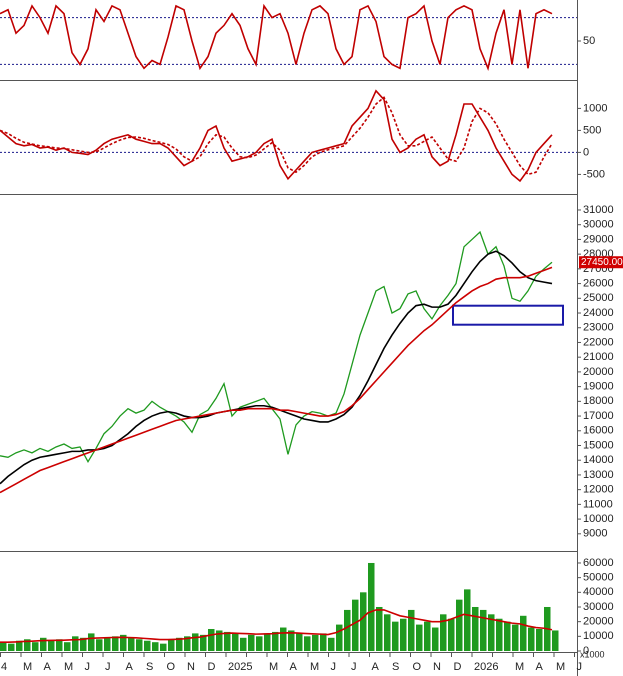 This screenshot has height=676, width=623. Describe the element at coordinates (598, 239) in the screenshot. I see `y-tick-label: 29000` at that location.